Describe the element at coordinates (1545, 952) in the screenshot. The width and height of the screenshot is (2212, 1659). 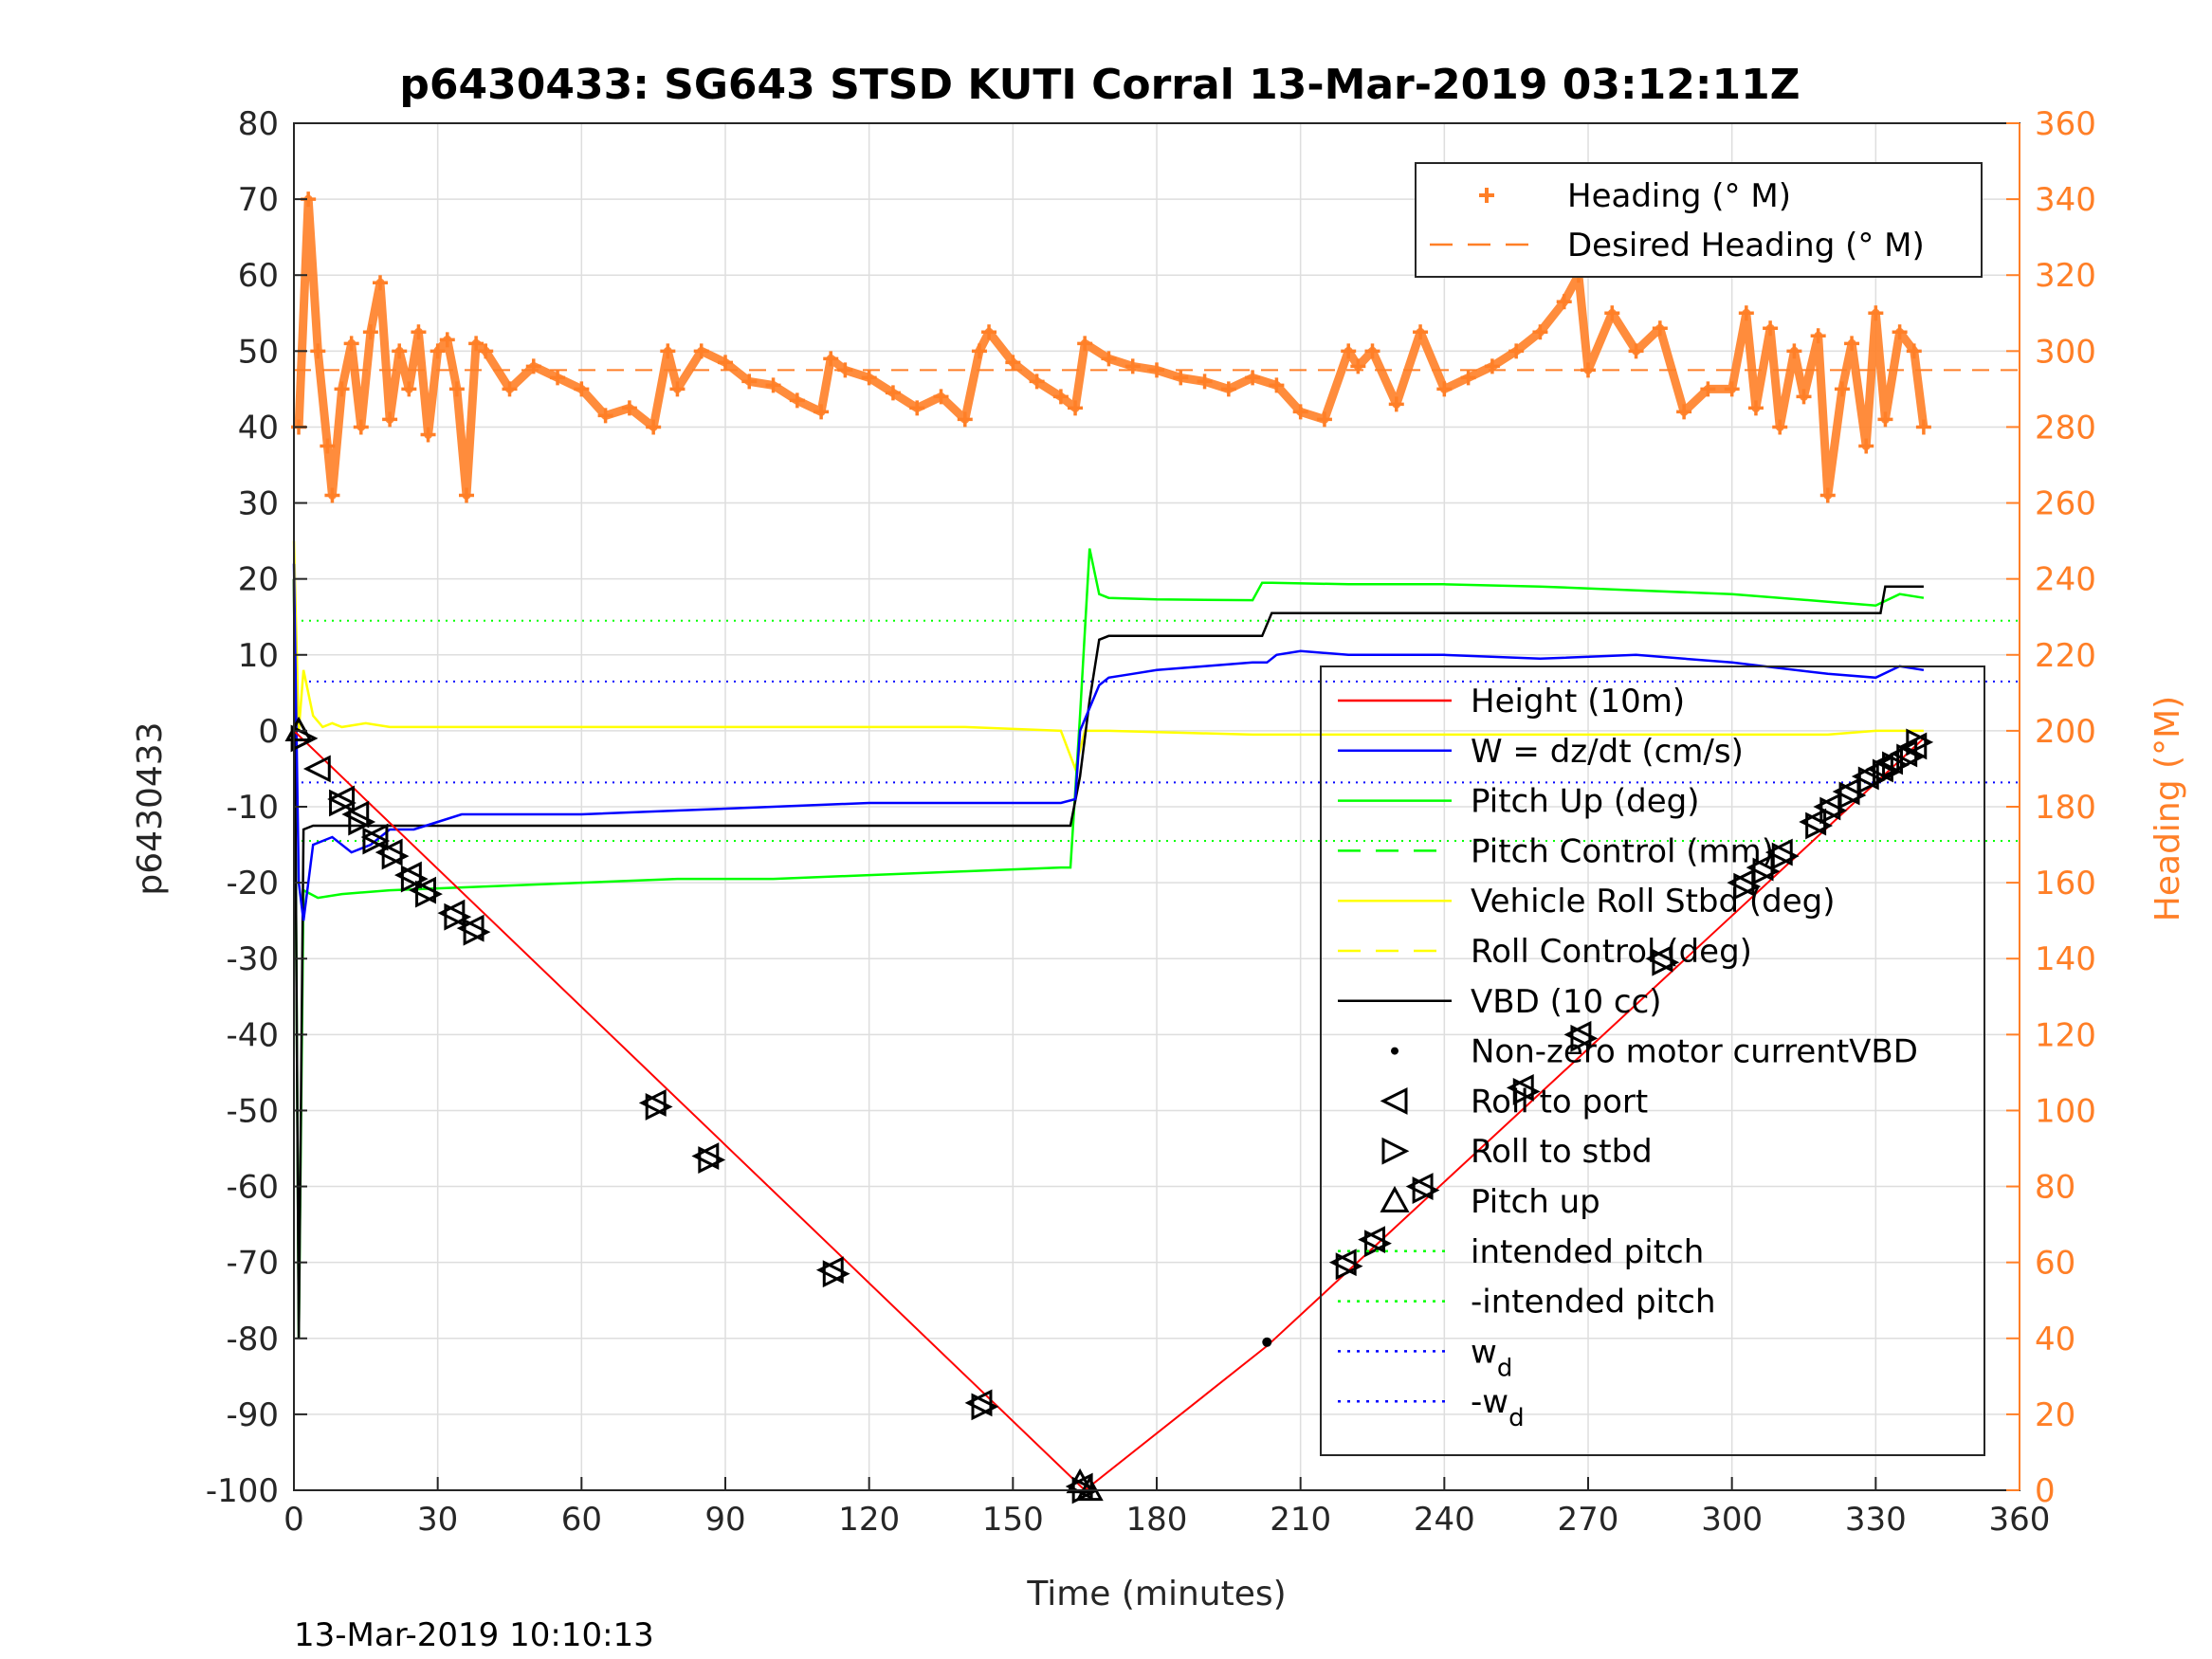
I see `legend-entry: Roll Control (deg)` at that location.